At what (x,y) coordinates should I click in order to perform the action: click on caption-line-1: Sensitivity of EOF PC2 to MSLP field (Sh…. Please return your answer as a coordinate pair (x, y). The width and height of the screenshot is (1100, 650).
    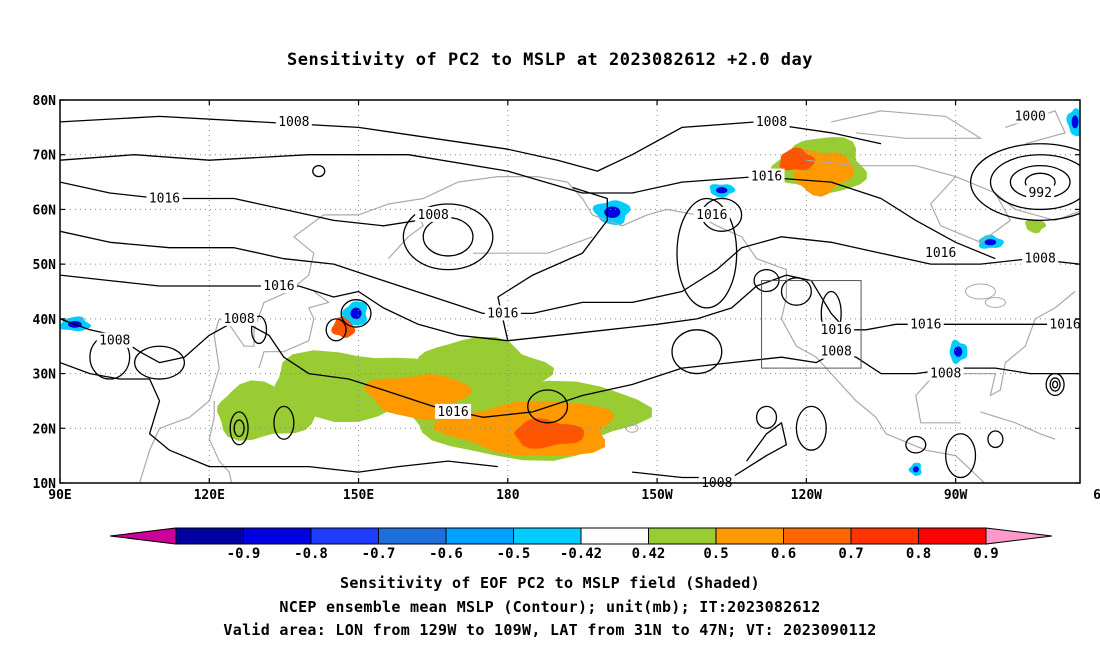
    Looking at the image, I should click on (550, 583).